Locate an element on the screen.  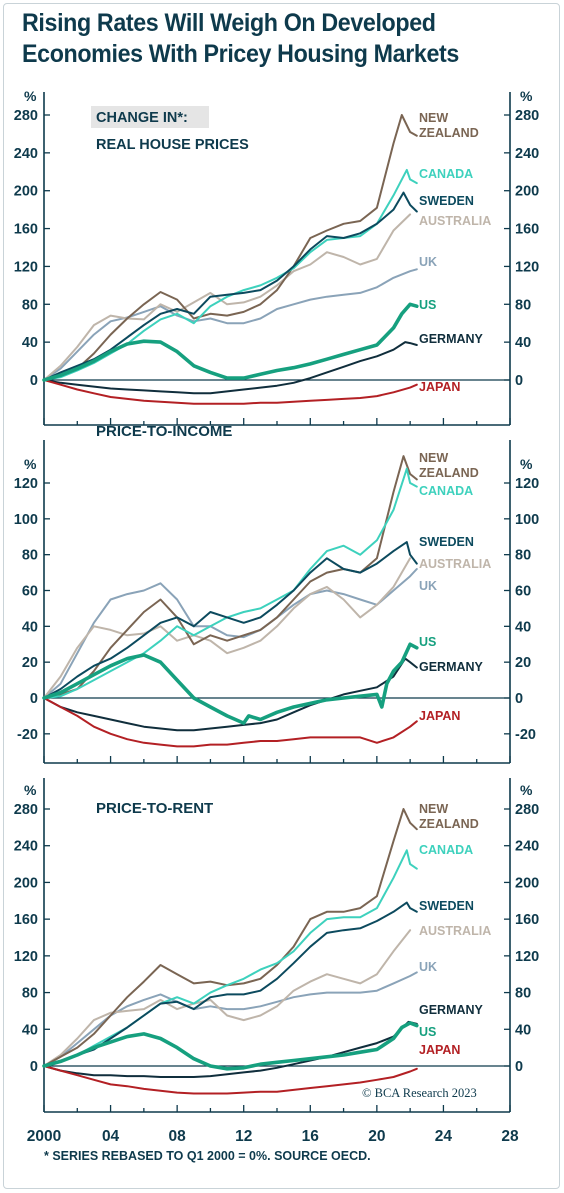
x-tick-label: 08 is located at coordinates (178, 1136).